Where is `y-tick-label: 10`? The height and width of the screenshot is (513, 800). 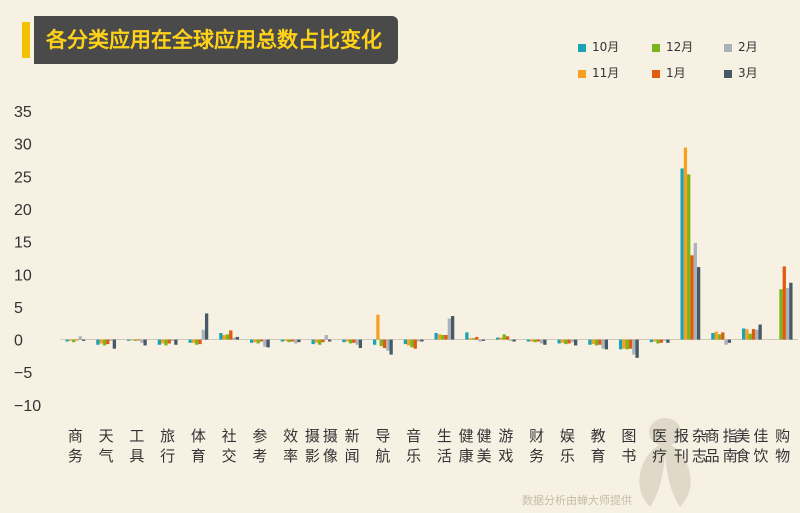
y-tick-label: 10 is located at coordinates (23, 275).